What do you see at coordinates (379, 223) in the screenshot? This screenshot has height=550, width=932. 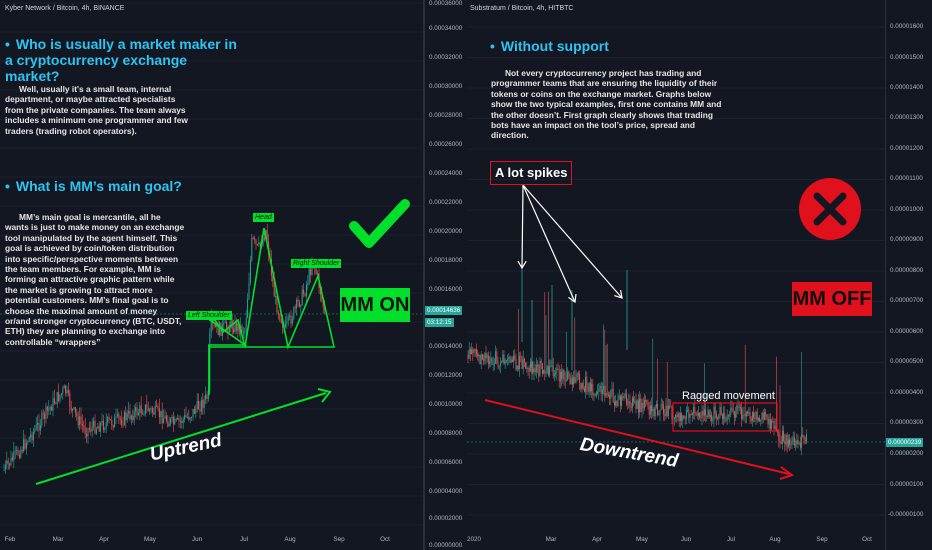 I see `check-icon` at bounding box center [379, 223].